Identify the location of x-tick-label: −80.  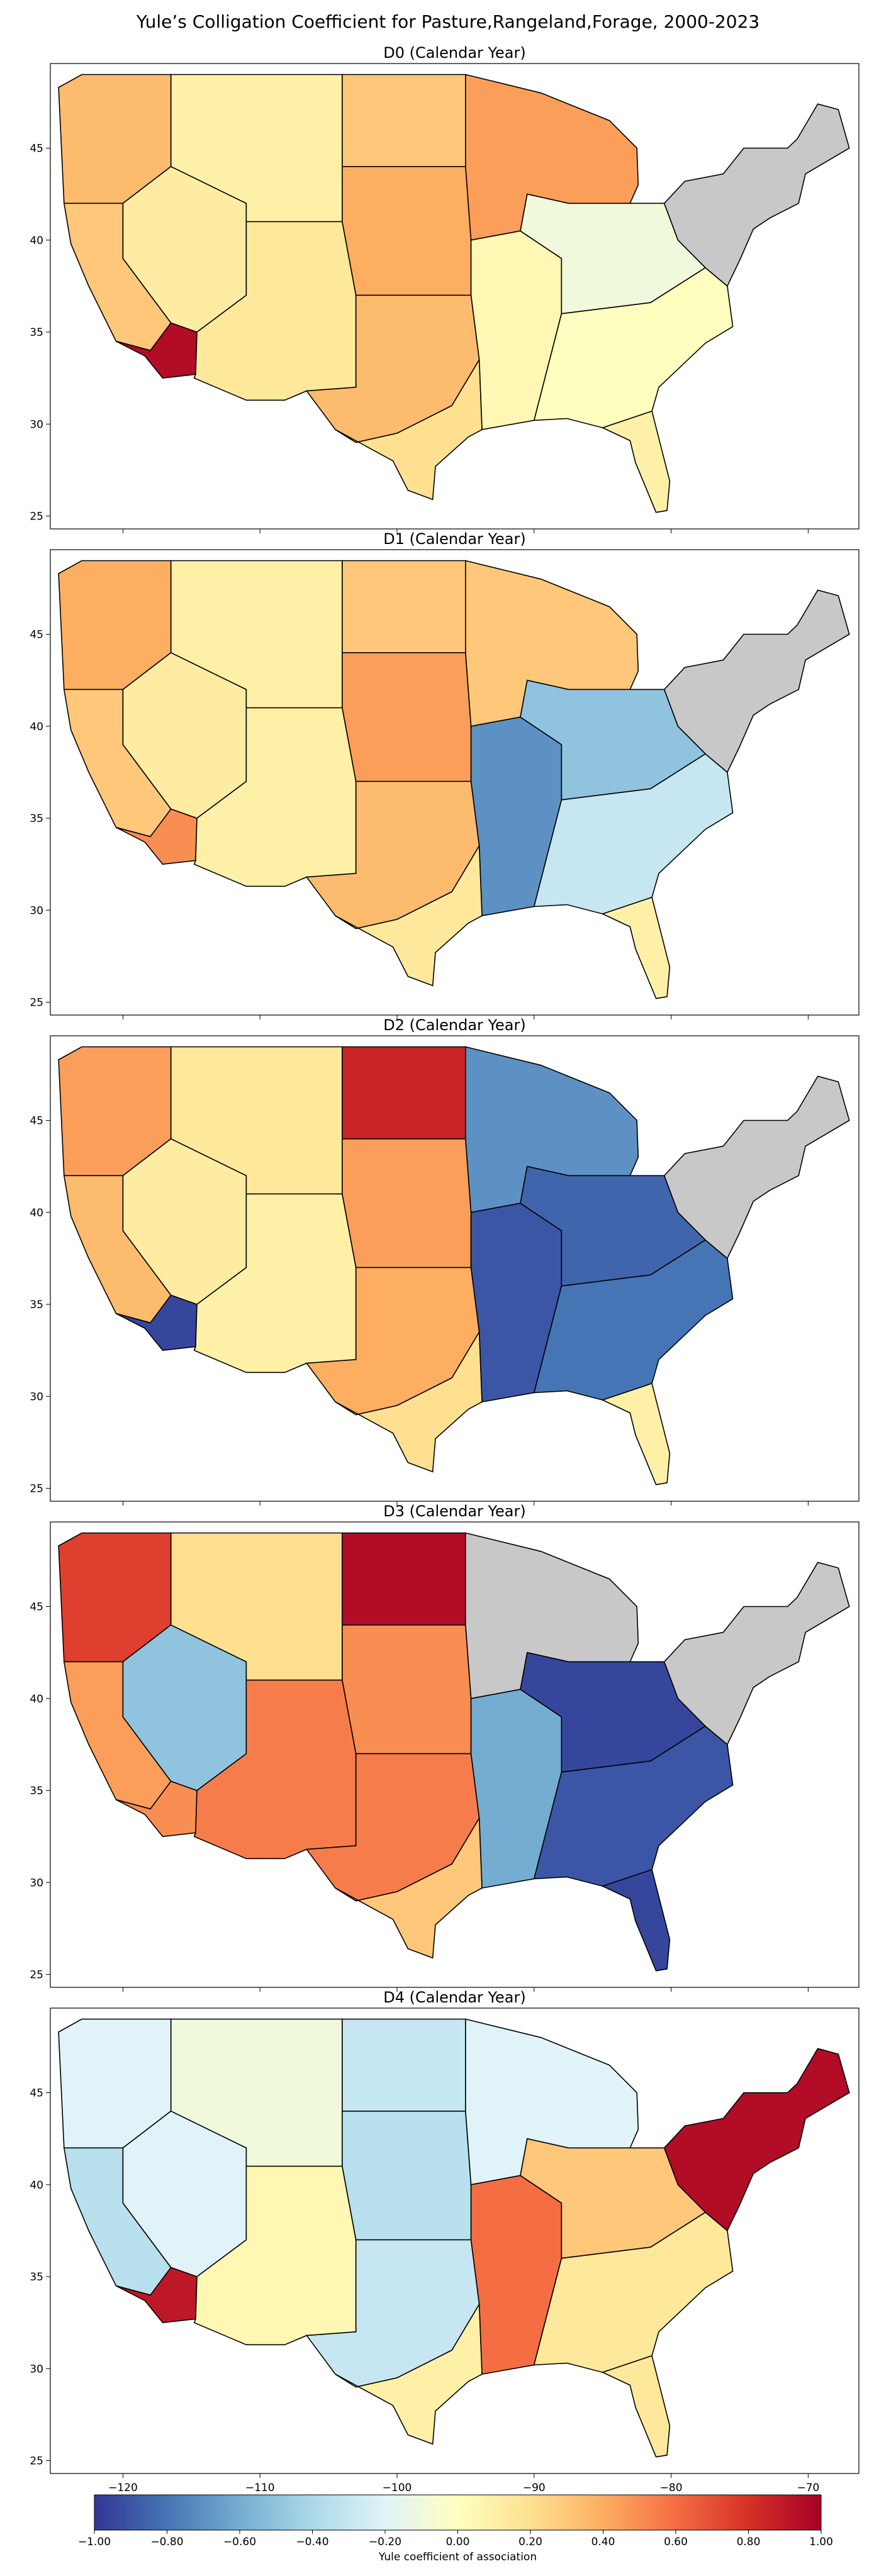
(671, 2488).